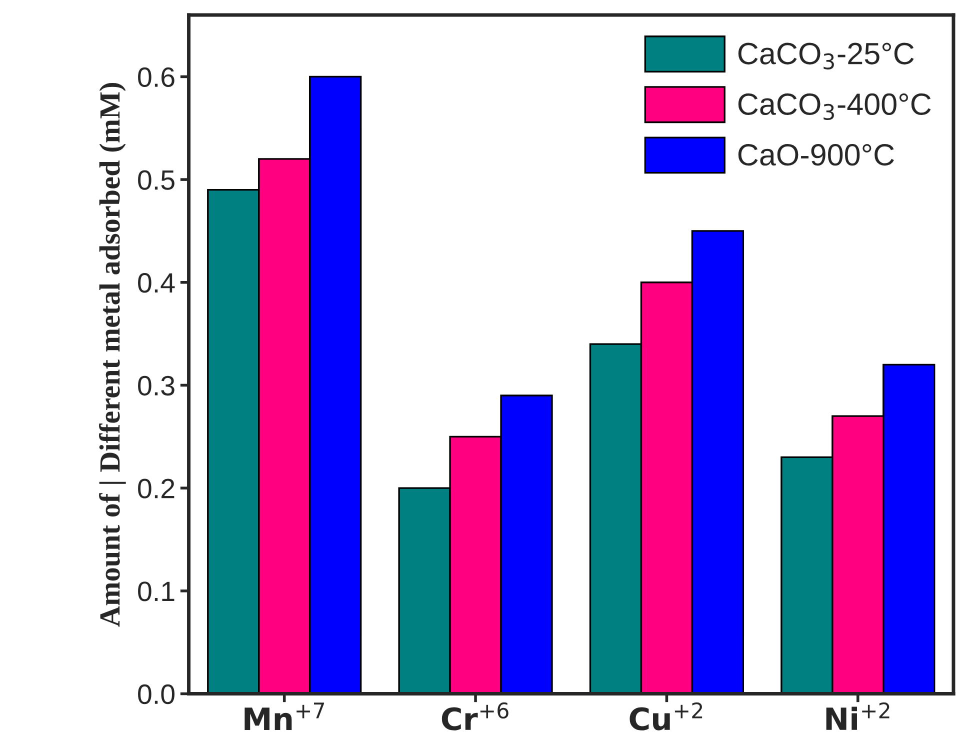 The image size is (968, 750). Describe the element at coordinates (284, 716) in the screenshot. I see `x-tick-label: Mn$^{+7}$` at that location.